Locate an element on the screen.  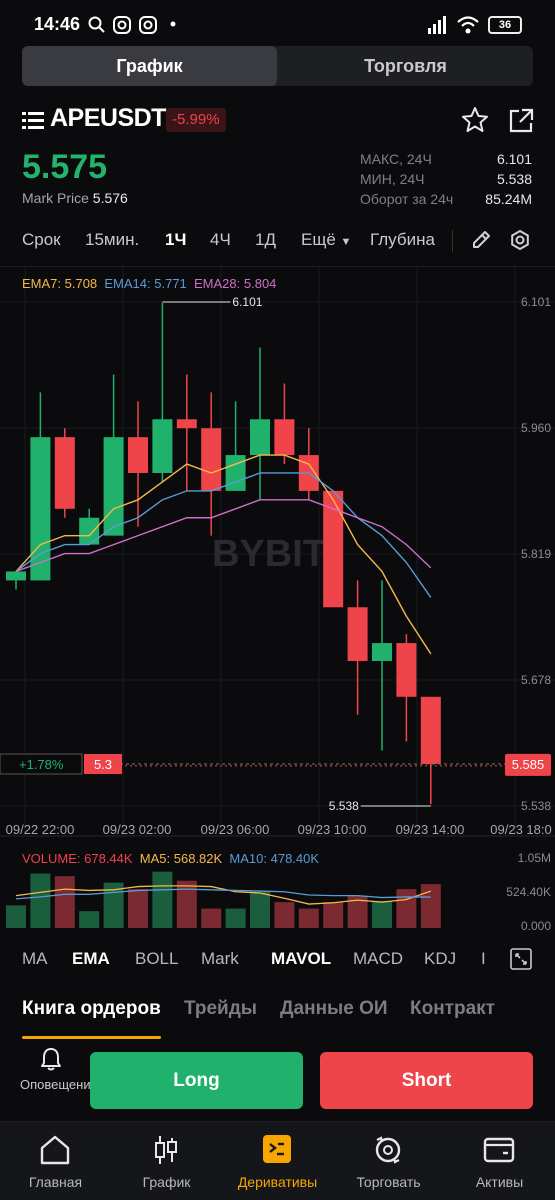
ema28-legend: EMA28: 5.804 is located at coordinates (235, 283).